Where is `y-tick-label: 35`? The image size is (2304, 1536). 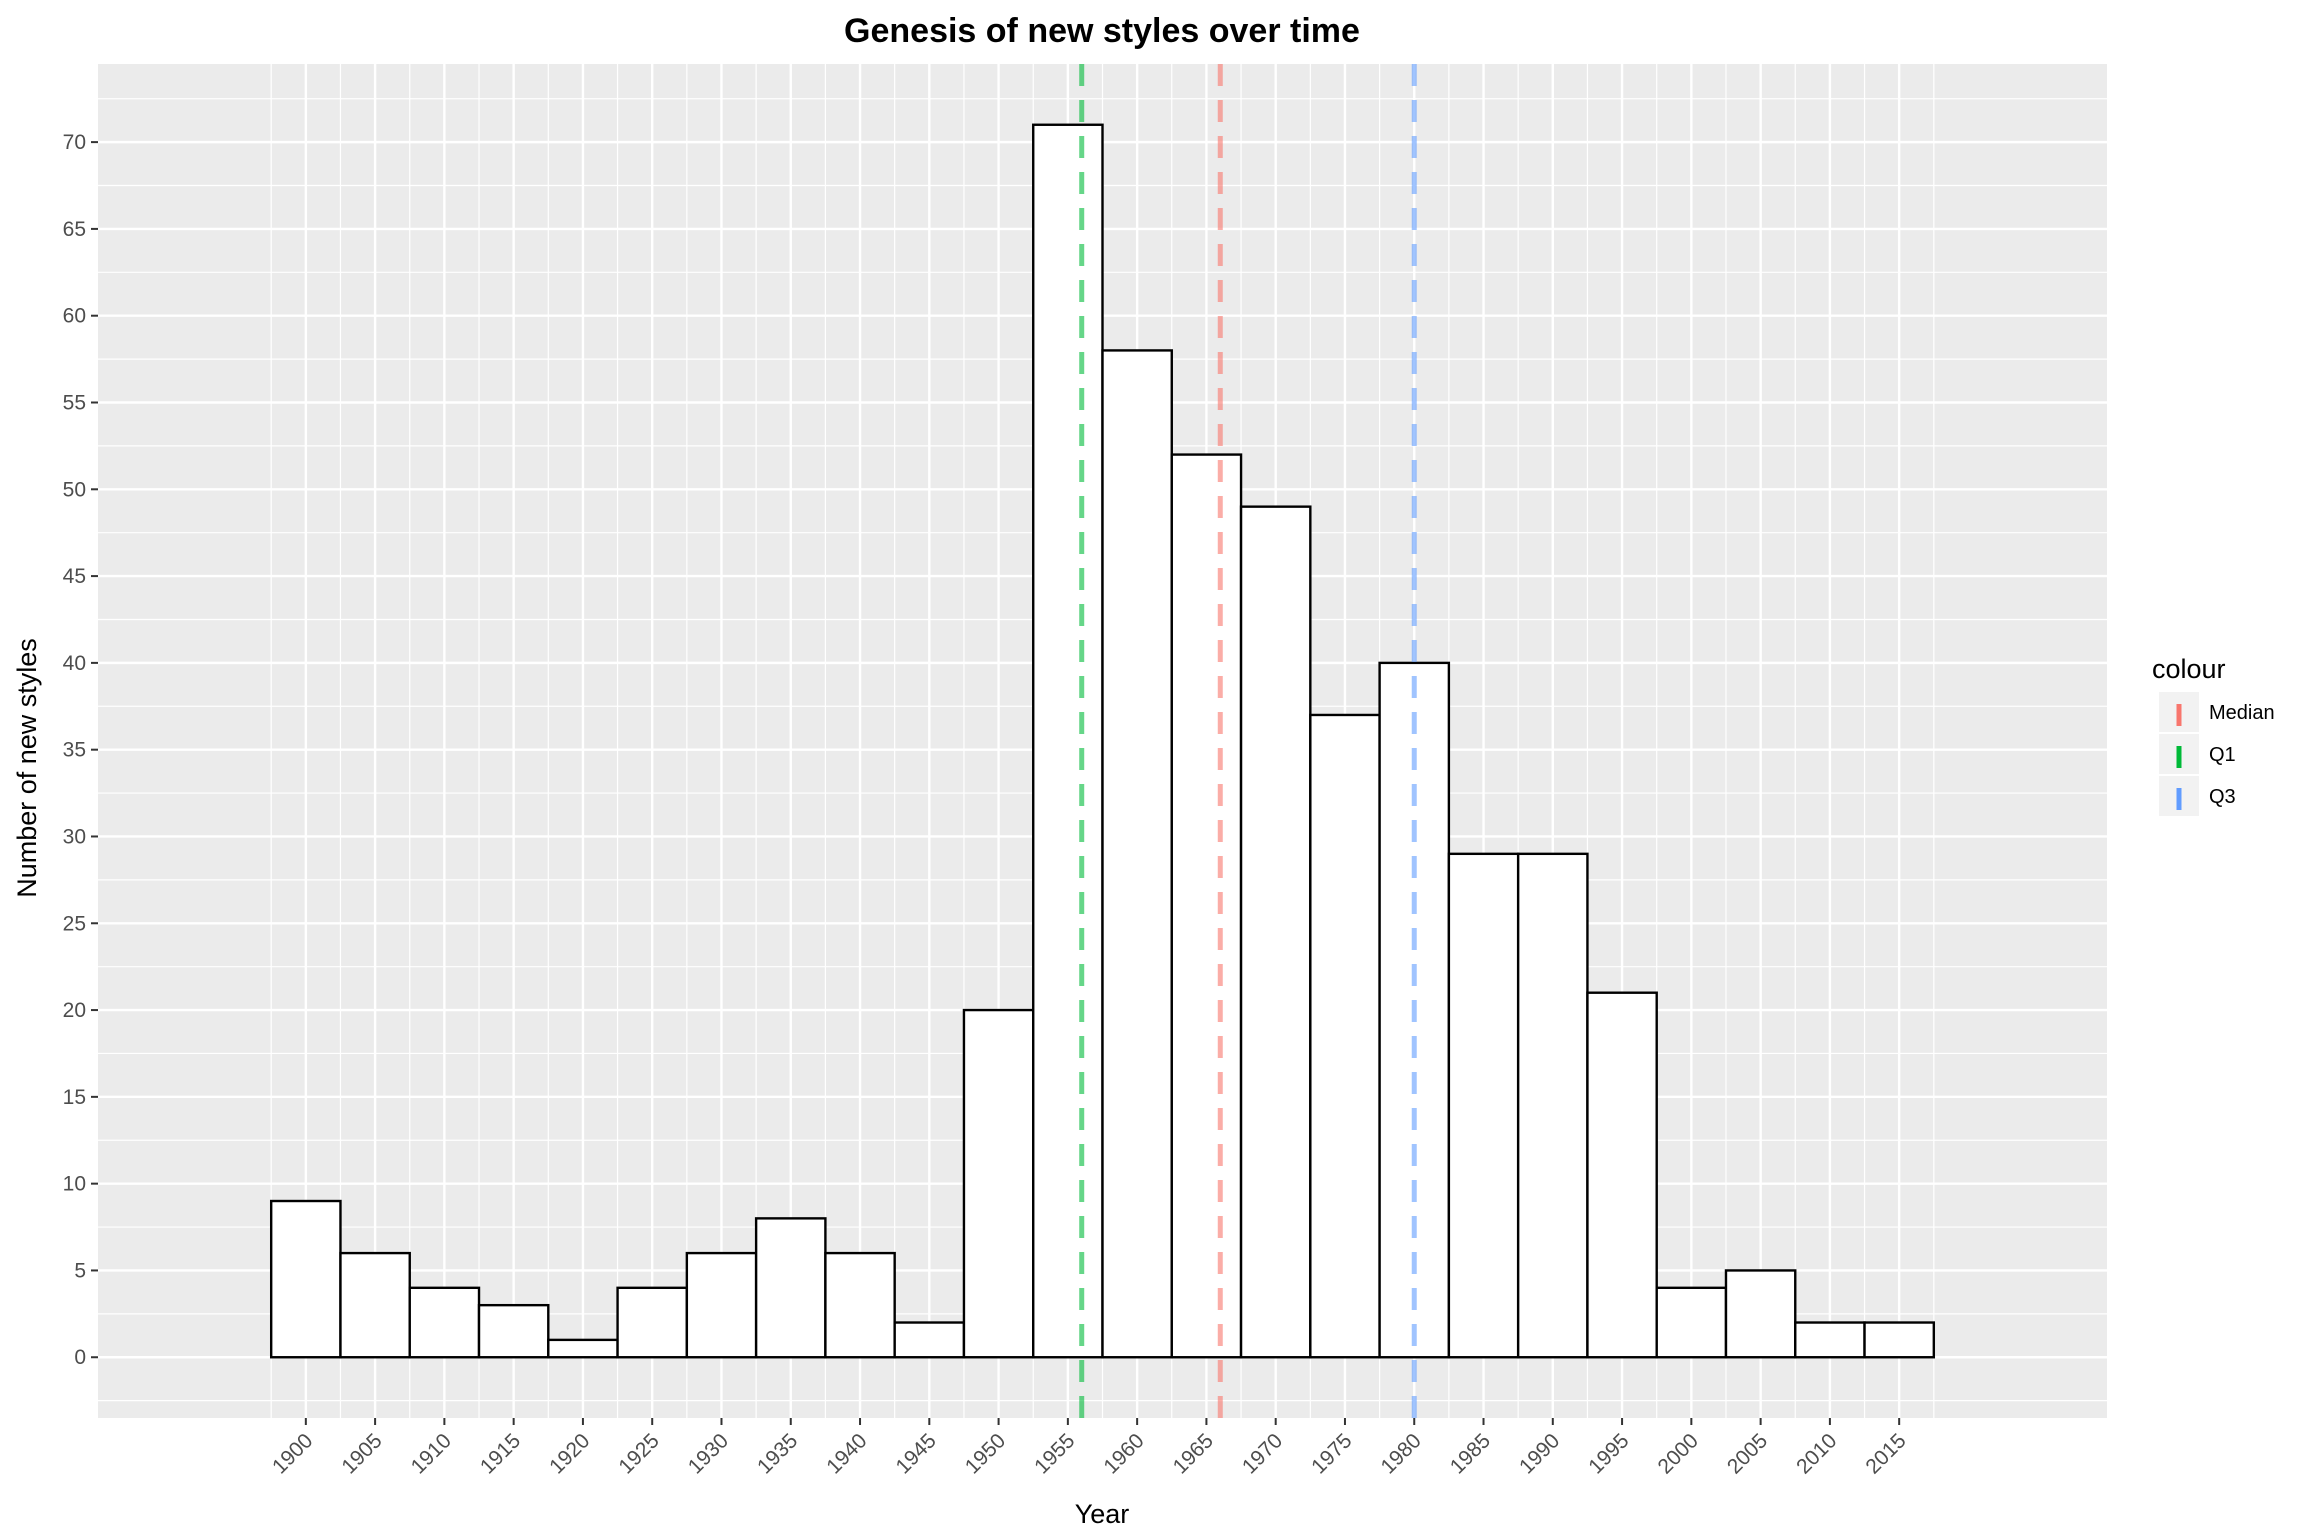
y-tick-label: 35 is located at coordinates (74, 750).